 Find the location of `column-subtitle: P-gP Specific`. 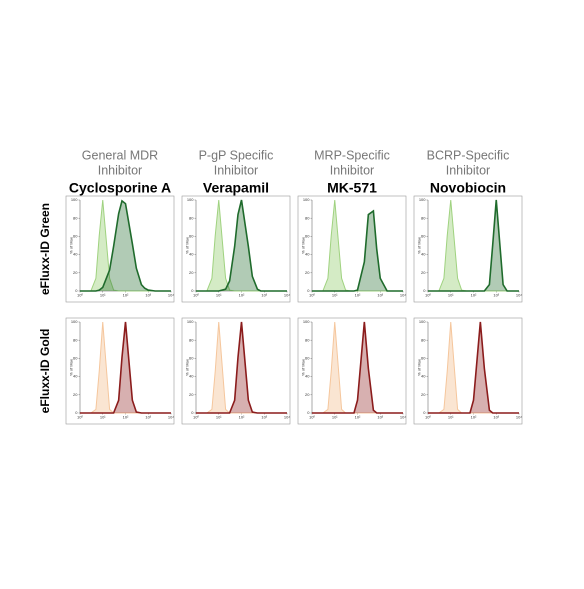

column-subtitle: P-gP Specific is located at coordinates (236, 155).